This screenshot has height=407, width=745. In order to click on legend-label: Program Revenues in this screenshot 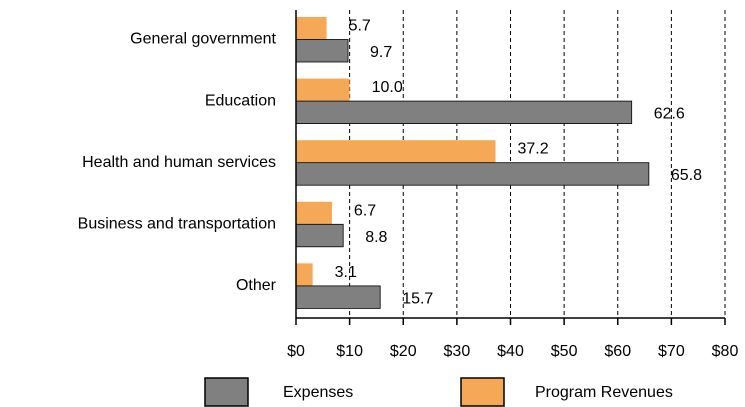, I will do `click(604, 392)`.